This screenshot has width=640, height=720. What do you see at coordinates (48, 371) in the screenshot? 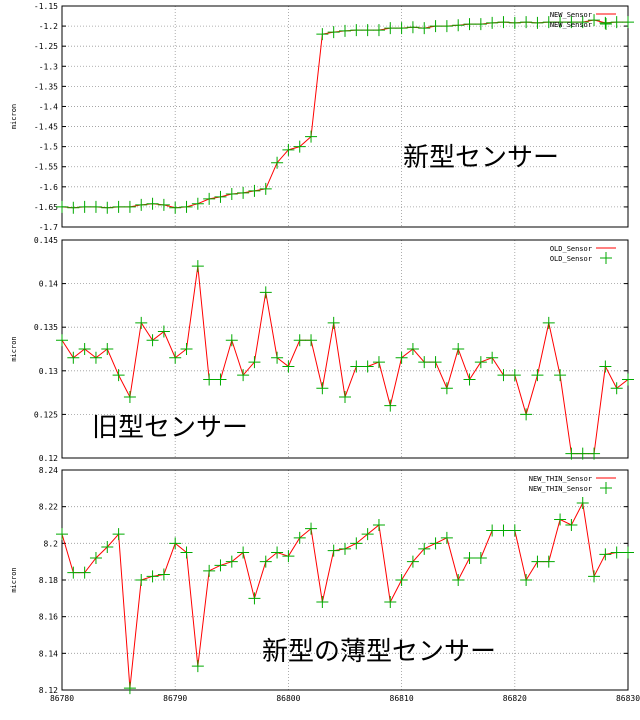
I see `y-tick-label: 0.13` at bounding box center [48, 371].